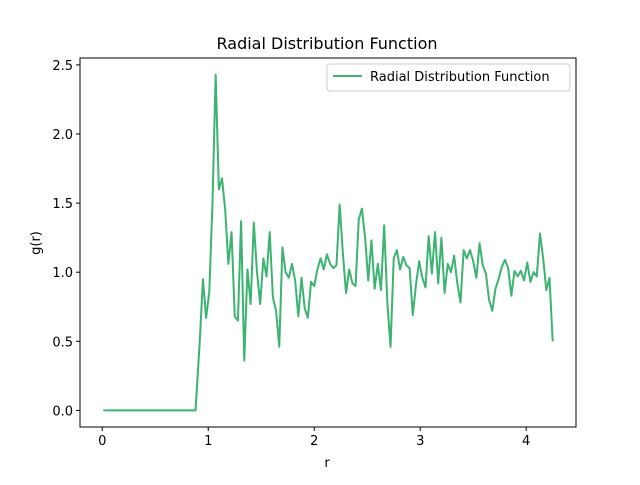 Image resolution: width=640 pixels, height=485 pixels. Describe the element at coordinates (62, 66) in the screenshot. I see `y-tick-label: 2.5` at that location.